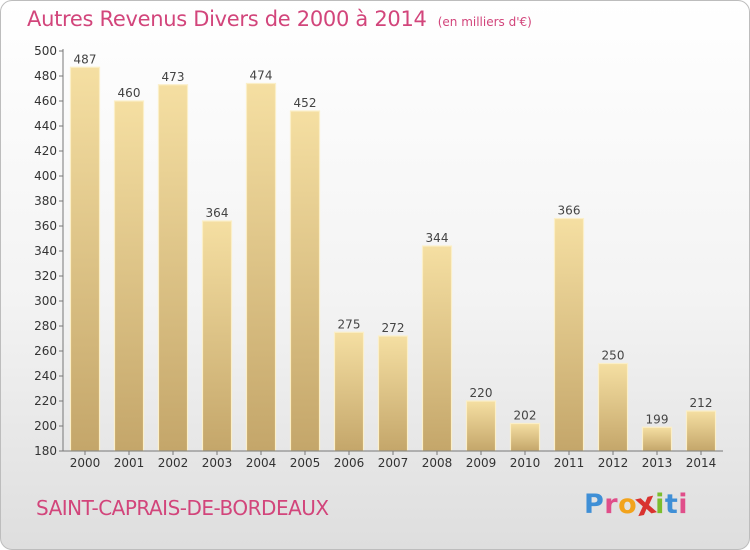 This screenshot has width=750, height=550. What do you see at coordinates (45, 51) in the screenshot?
I see `y-tick-label: 500` at bounding box center [45, 51].